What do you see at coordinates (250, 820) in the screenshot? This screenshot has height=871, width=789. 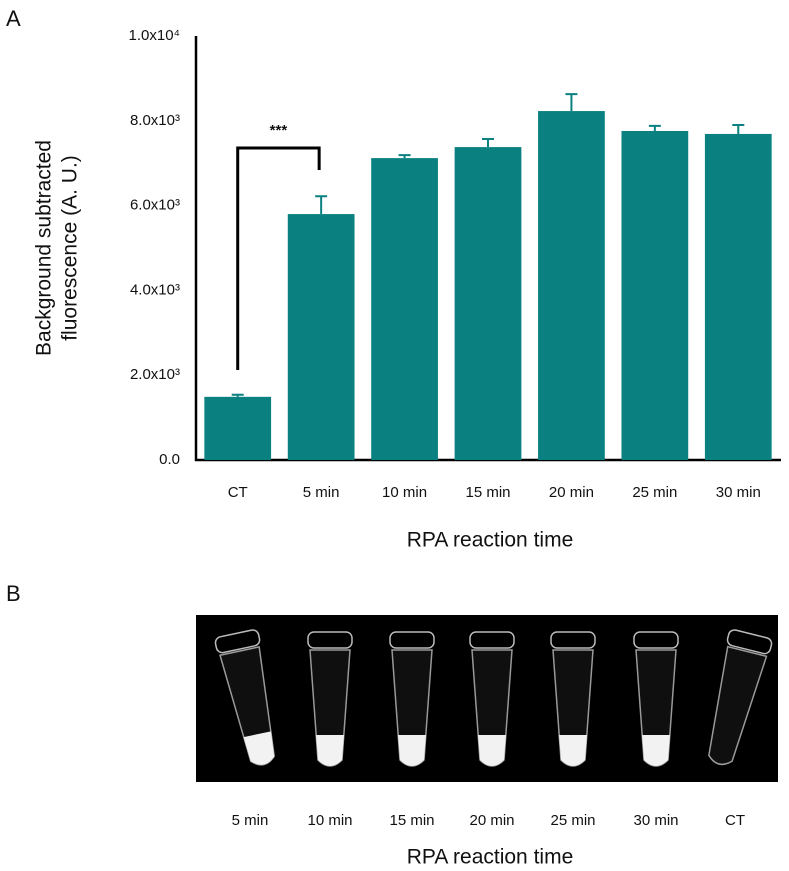 I see `lane-label: 5 min` at bounding box center [250, 820].